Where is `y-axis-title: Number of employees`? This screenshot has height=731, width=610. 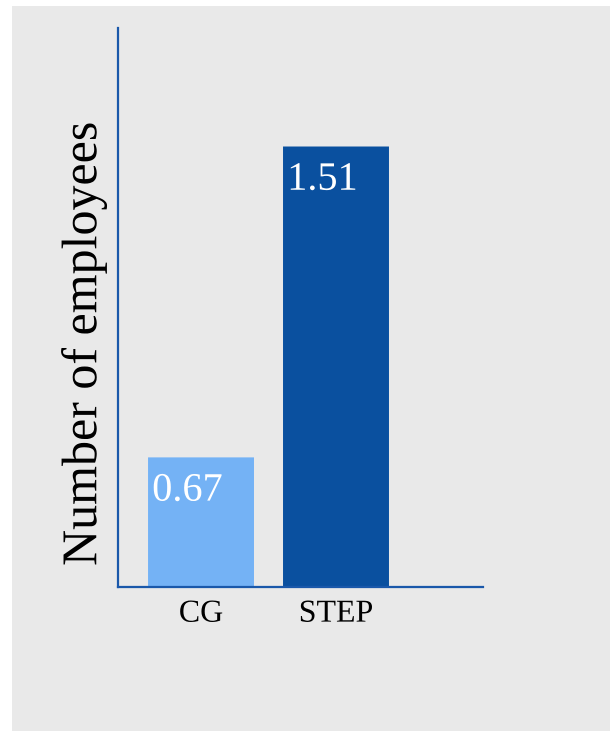 y-axis-title: Number of employees is located at coordinates (84, 344).